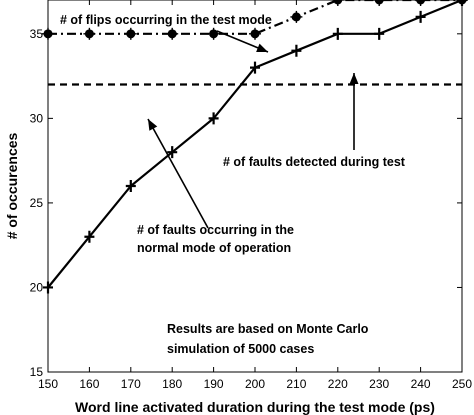 Image resolution: width=474 pixels, height=415 pixels. Describe the element at coordinates (296, 384) in the screenshot. I see `x-tick-label: 210` at that location.